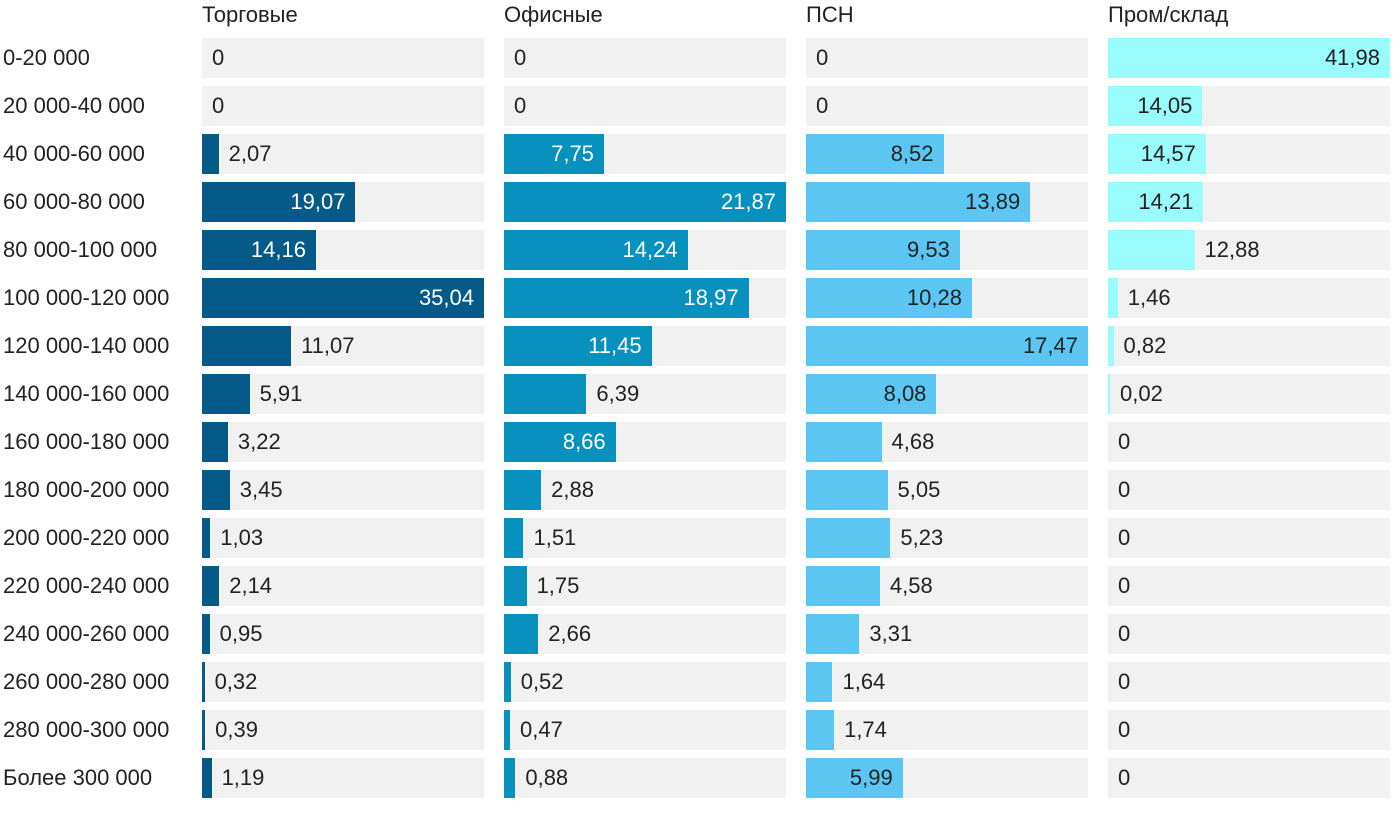  Describe the element at coordinates (343, 442) in the screenshot. I see `bar-track: 3,22` at that location.